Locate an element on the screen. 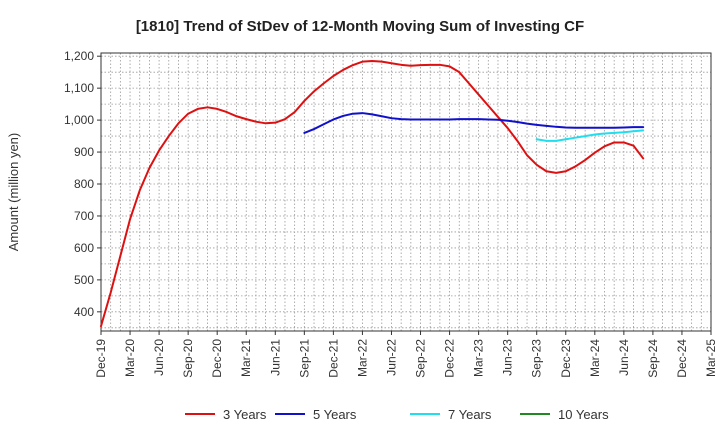 The image size is (720, 440). y-tick-label: 800 is located at coordinates (84, 184).